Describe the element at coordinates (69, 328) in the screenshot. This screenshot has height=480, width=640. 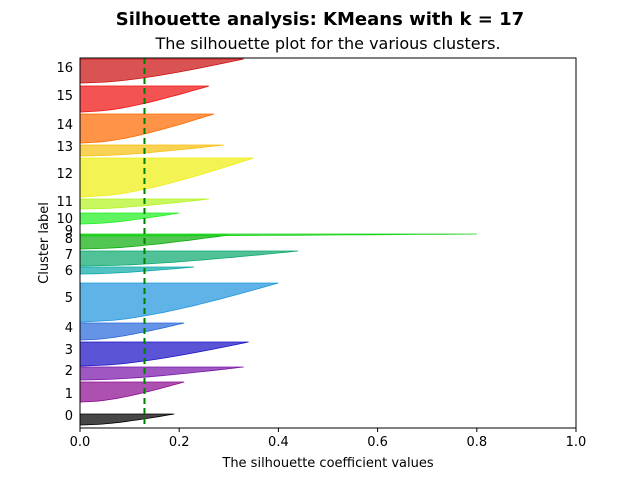
I see `cluster-label-4: 4` at that location.